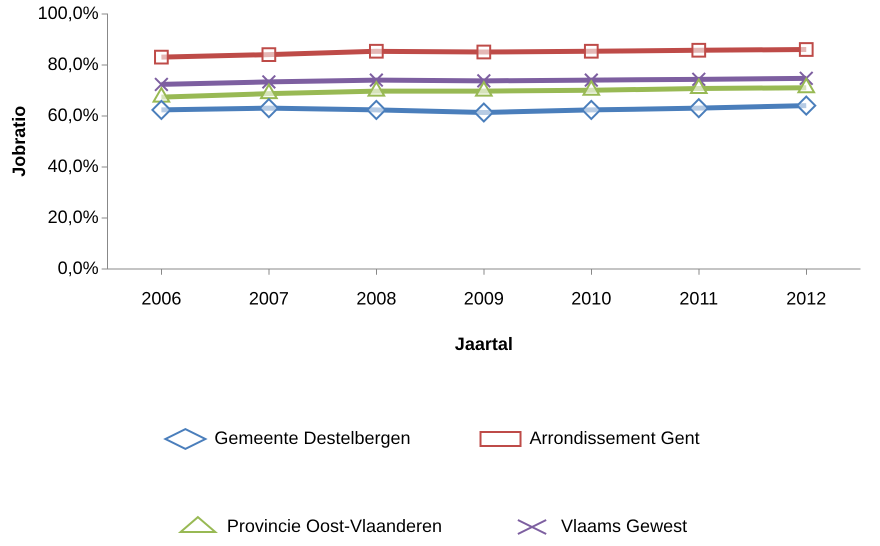  I want to click on x-tick-label: 2010, so click(591, 298).